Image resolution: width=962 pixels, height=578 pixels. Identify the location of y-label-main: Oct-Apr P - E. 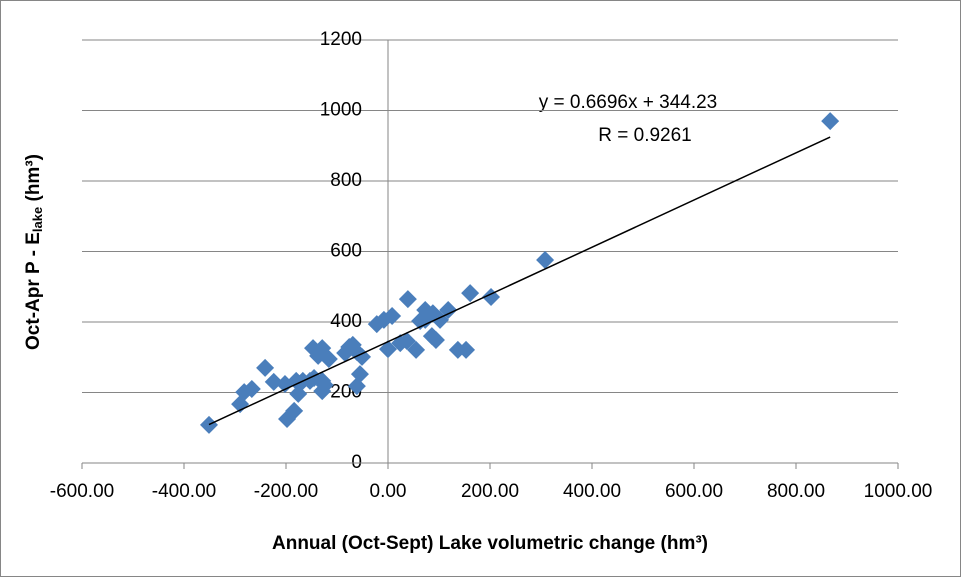
(33, 291).